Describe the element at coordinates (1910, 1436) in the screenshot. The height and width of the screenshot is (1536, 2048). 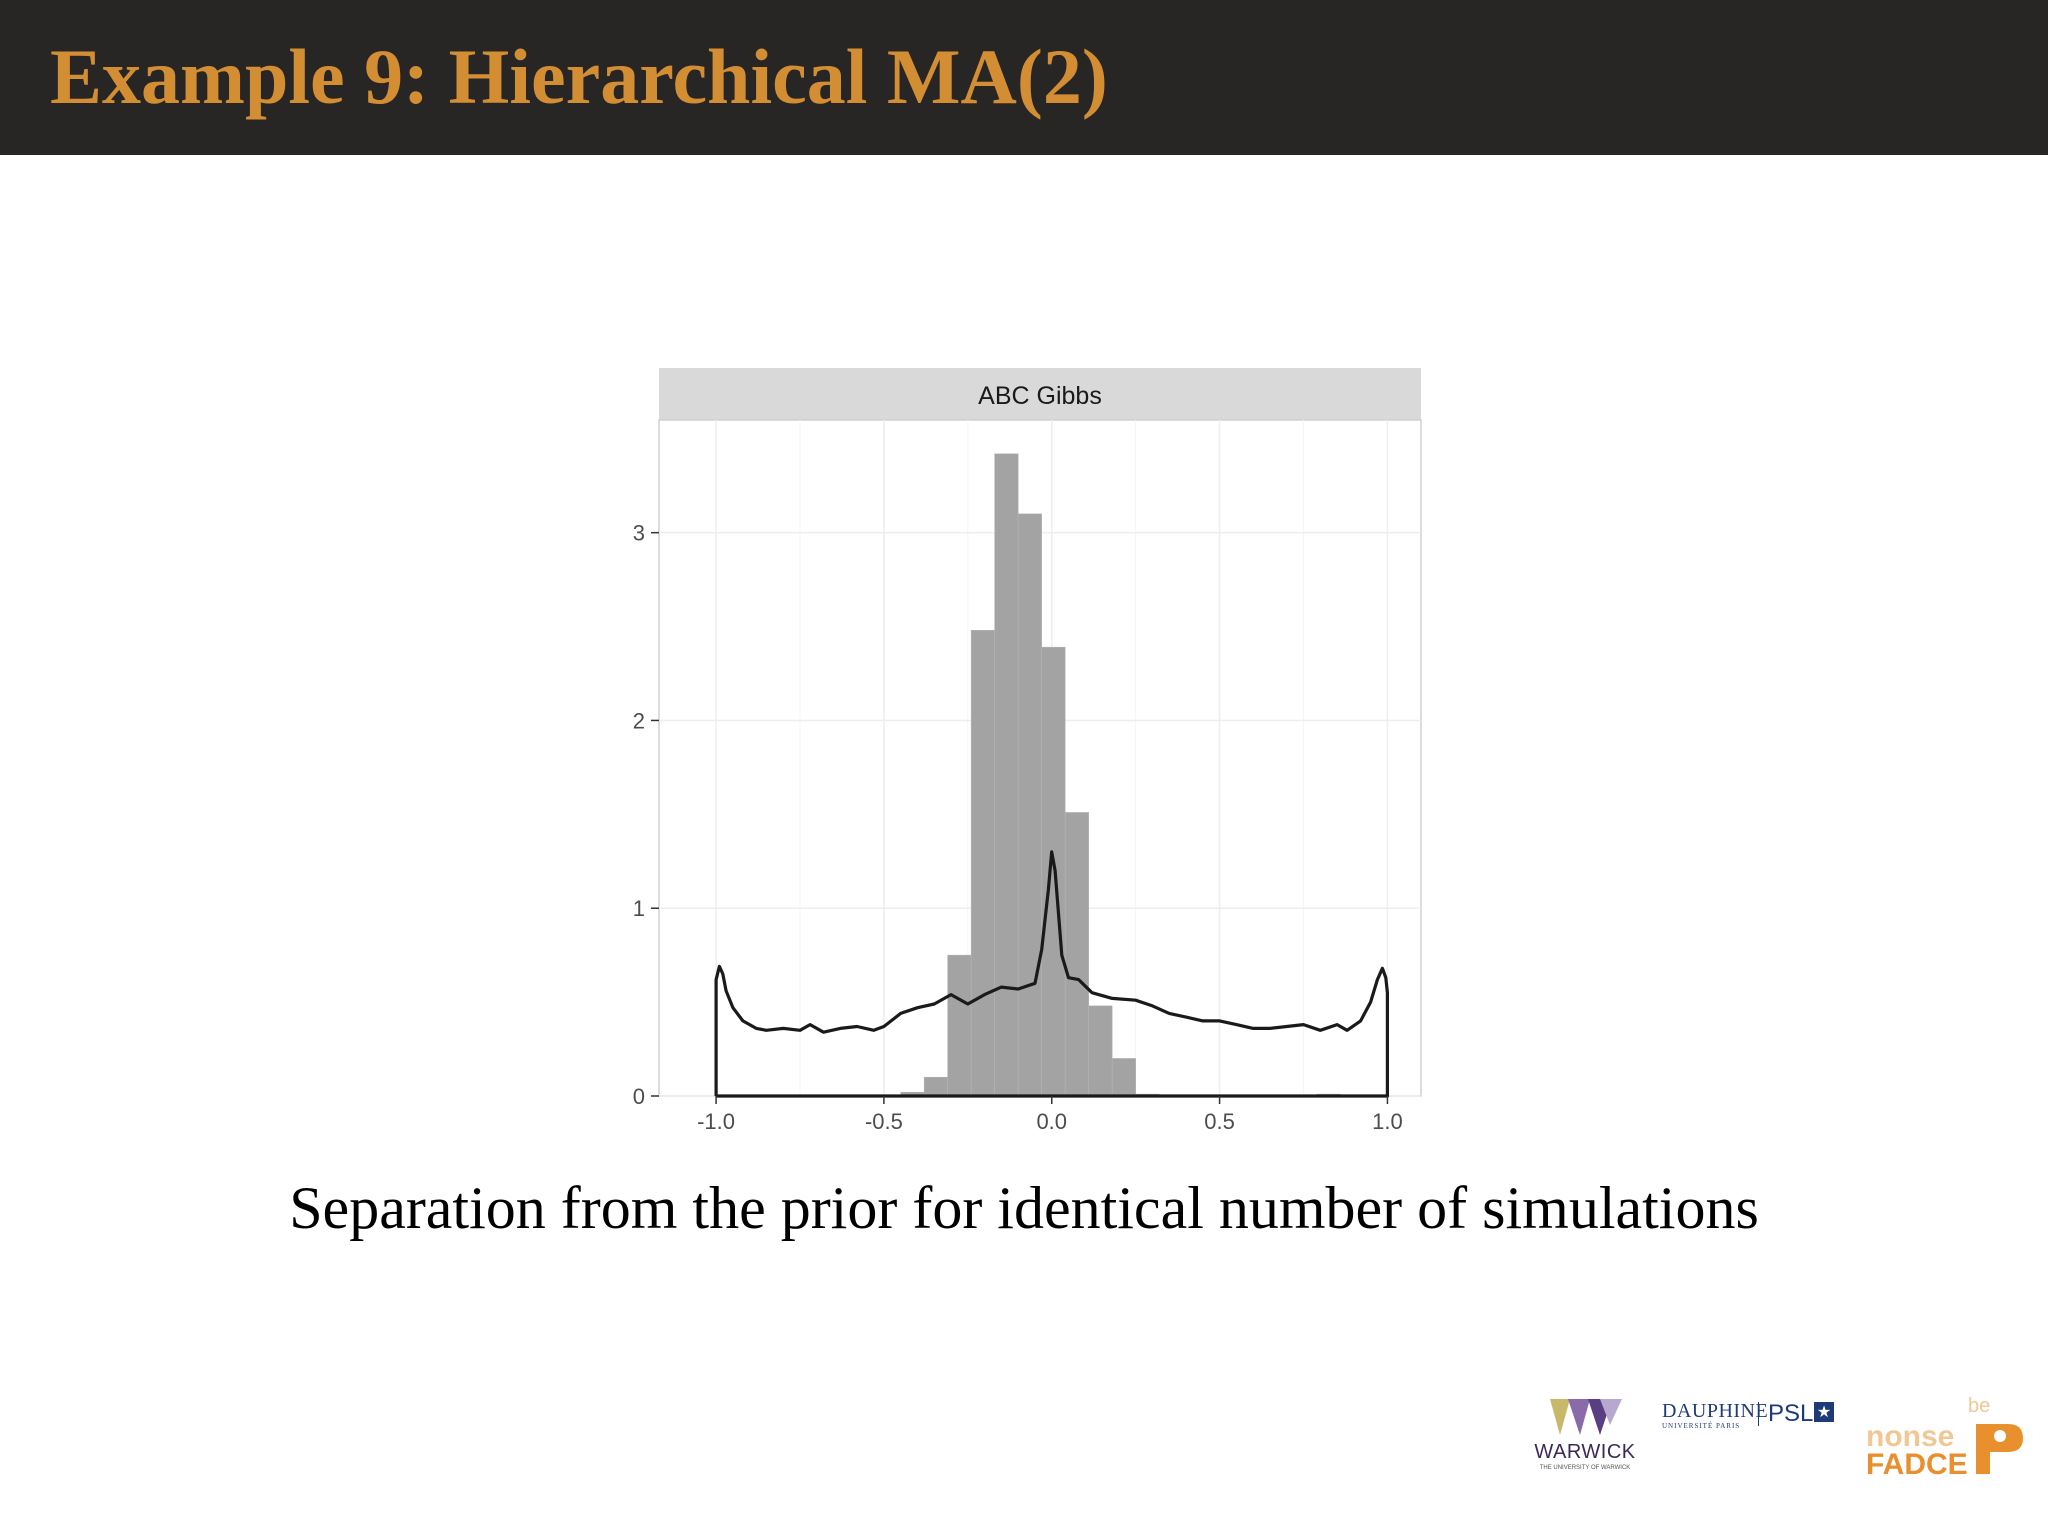
I see `svg-text: nonse` at that location.